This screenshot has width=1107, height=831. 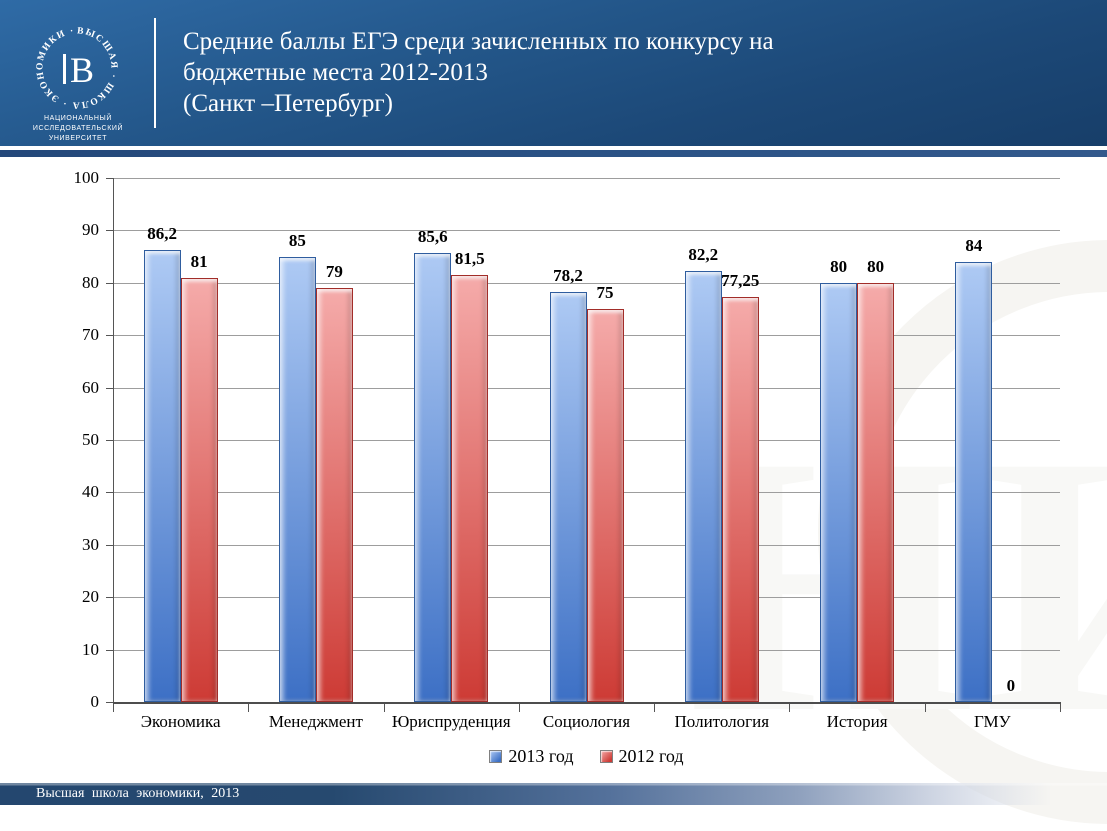 I want to click on x-axis, so click(x=587, y=703).